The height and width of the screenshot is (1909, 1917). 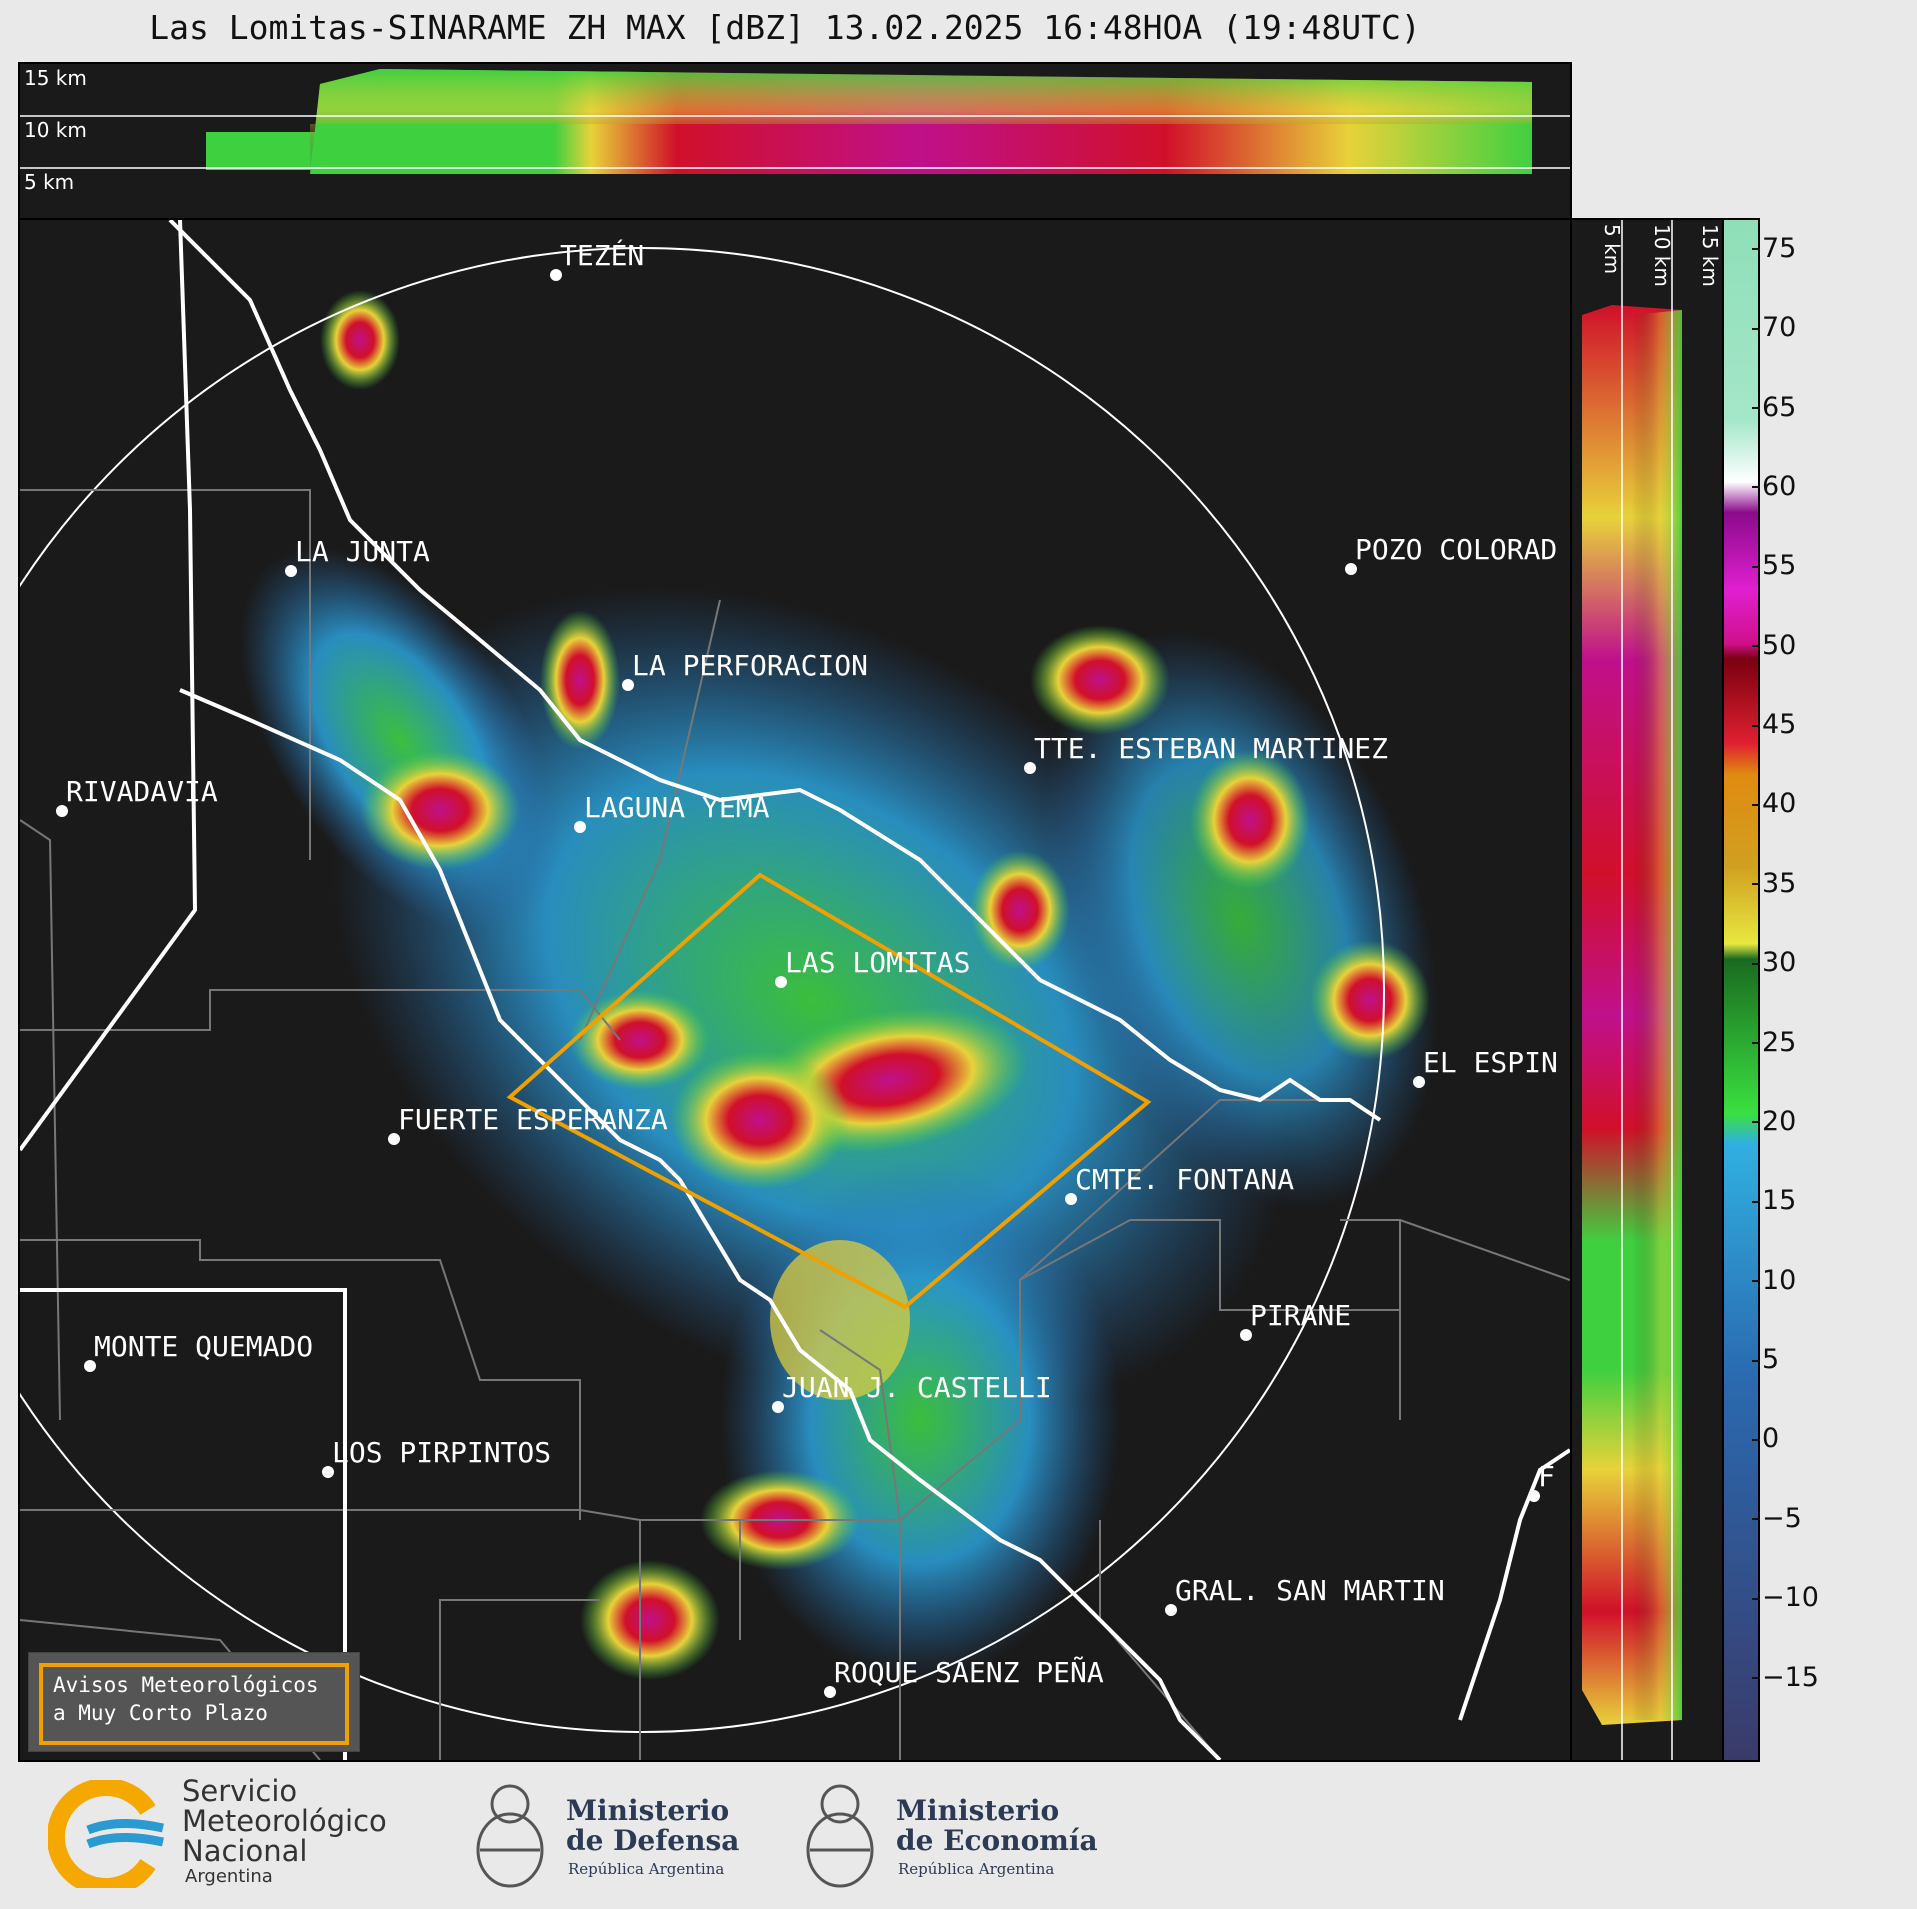 What do you see at coordinates (1774, 407) in the screenshot?
I see `colorbar-tick-label: 65` at bounding box center [1774, 407].